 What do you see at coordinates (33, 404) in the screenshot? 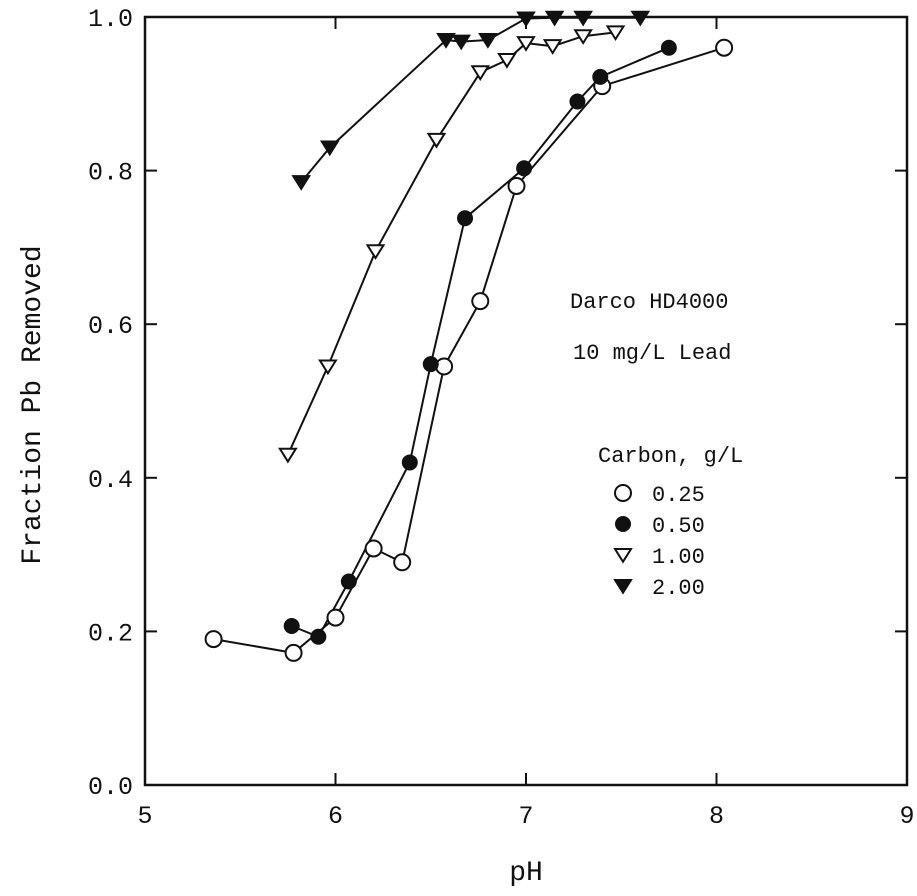
I see `y-axis-title: Fraction Pb Removed` at bounding box center [33, 404].